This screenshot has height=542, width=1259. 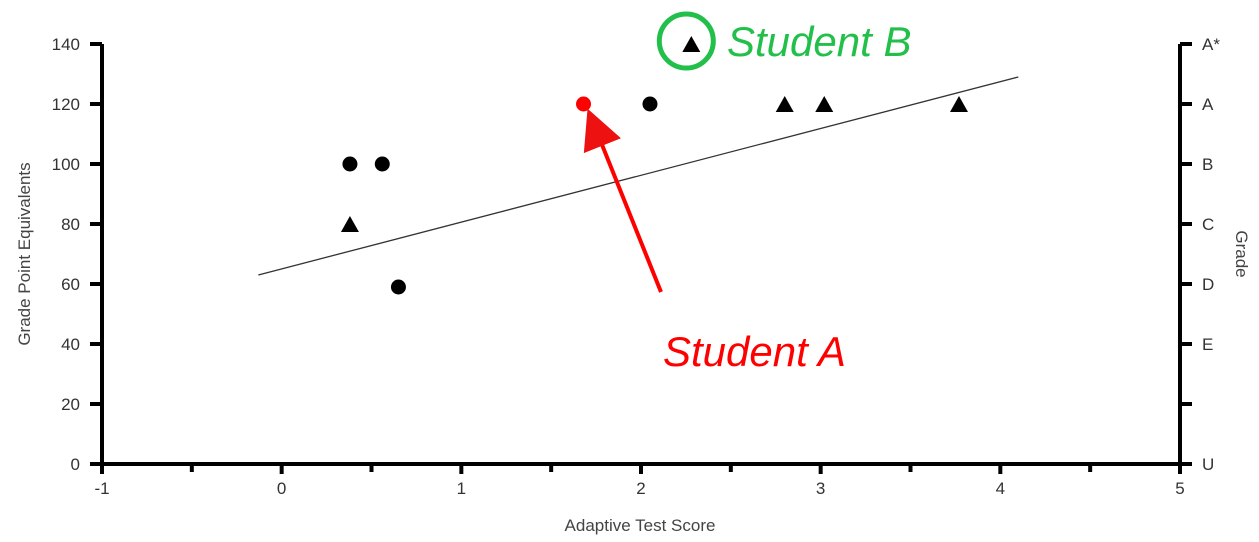 I want to click on y-tick-label: 20, so click(x=70, y=404).